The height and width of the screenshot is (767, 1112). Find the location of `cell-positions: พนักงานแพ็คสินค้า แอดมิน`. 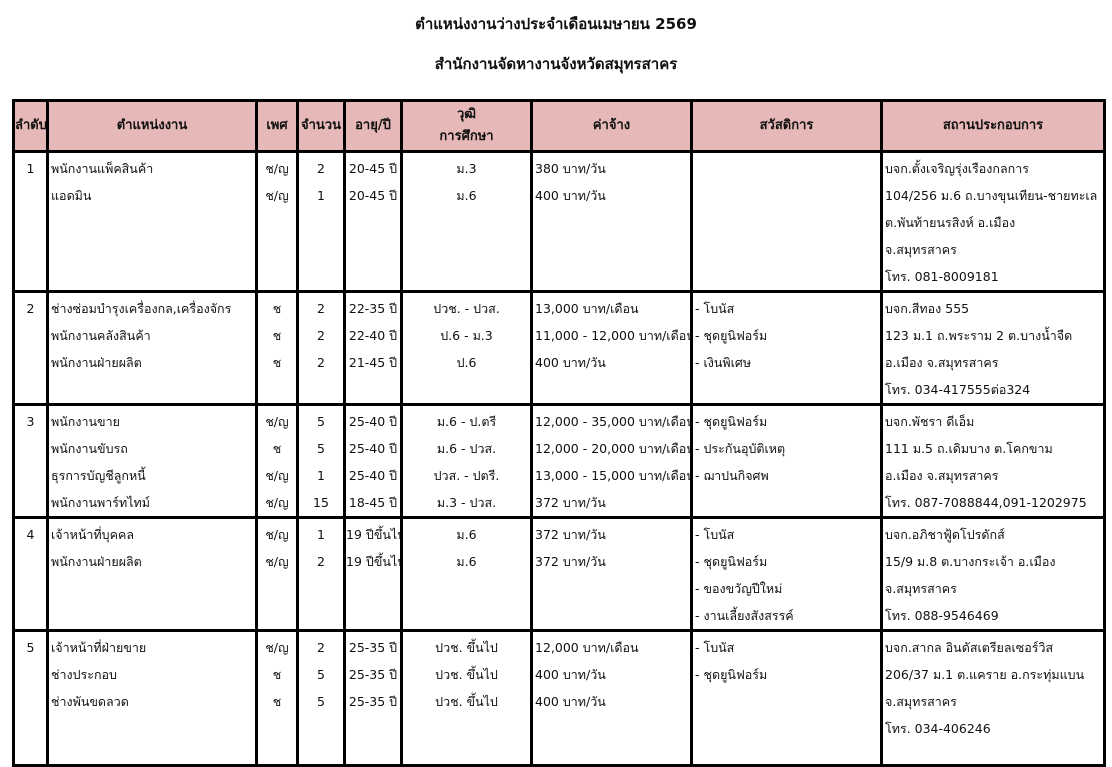

cell-positions: พนักงานแพ็คสินค้า แอดมิน is located at coordinates (152, 221).